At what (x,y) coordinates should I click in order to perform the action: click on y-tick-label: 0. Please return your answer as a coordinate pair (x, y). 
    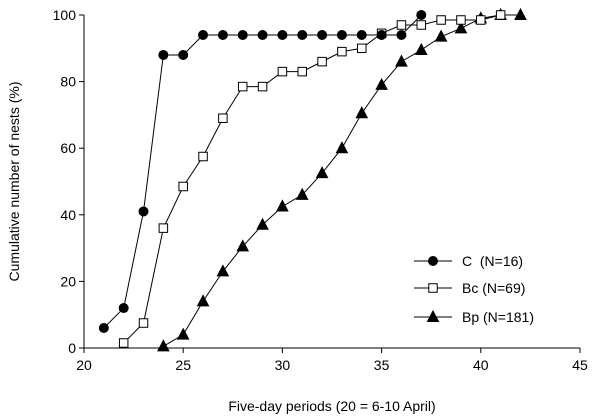
    Looking at the image, I should click on (72, 348).